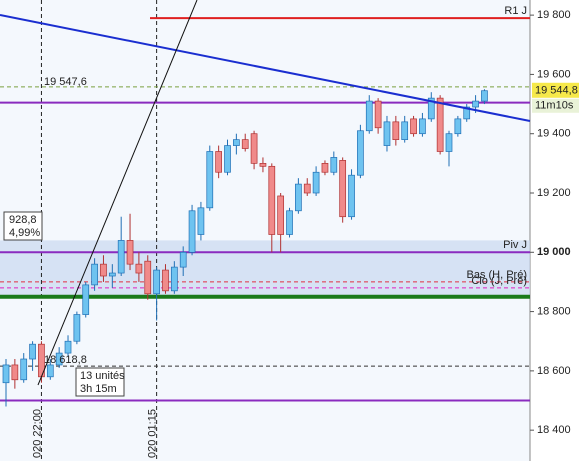 The image size is (579, 461). I want to click on x-tick-label: 020 22:00, so click(37, 433).